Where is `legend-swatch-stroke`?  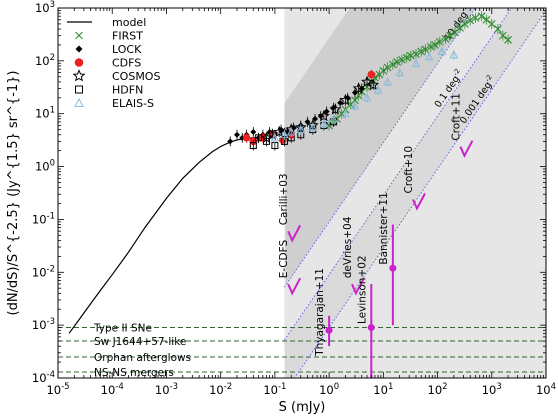 legend-swatch-stroke is located at coordinates (79, 35).